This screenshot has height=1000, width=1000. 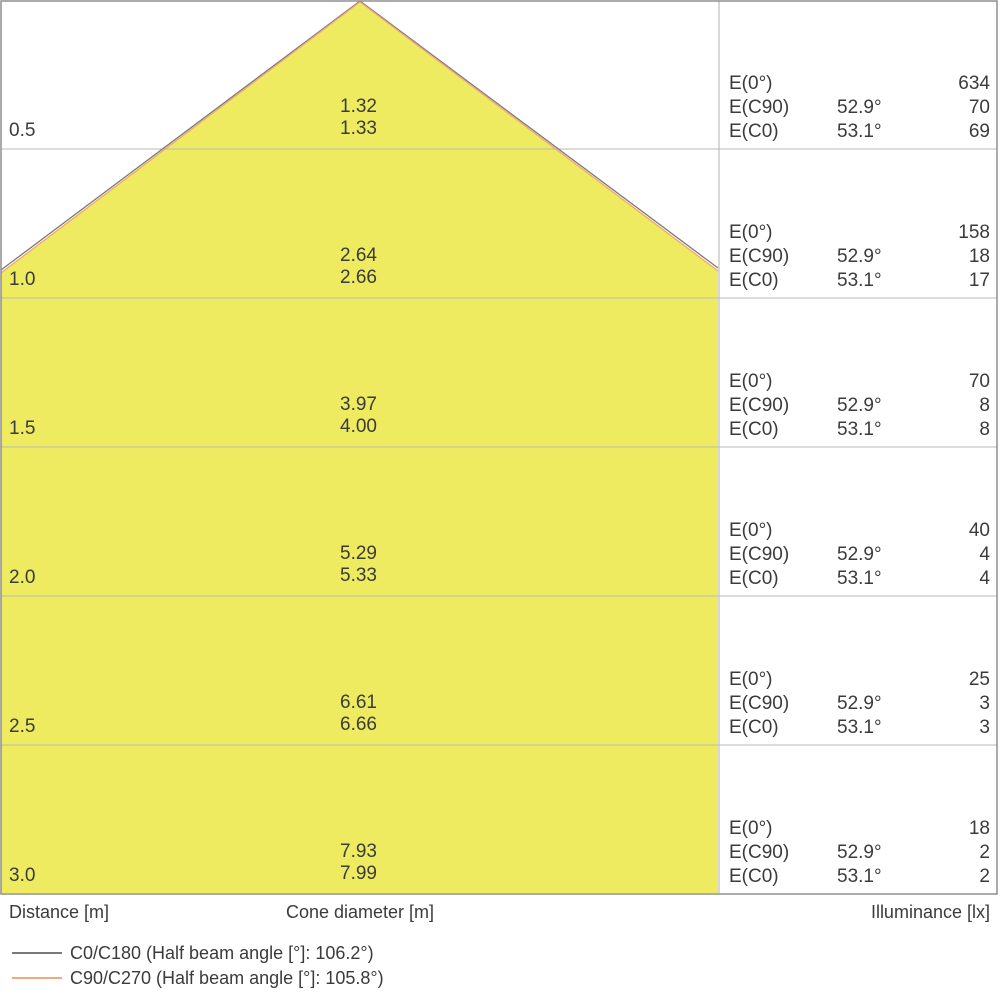 What do you see at coordinates (400, 416) in the screenshot?
I see `cone-diameter-values: 3.97 4.00` at bounding box center [400, 416].